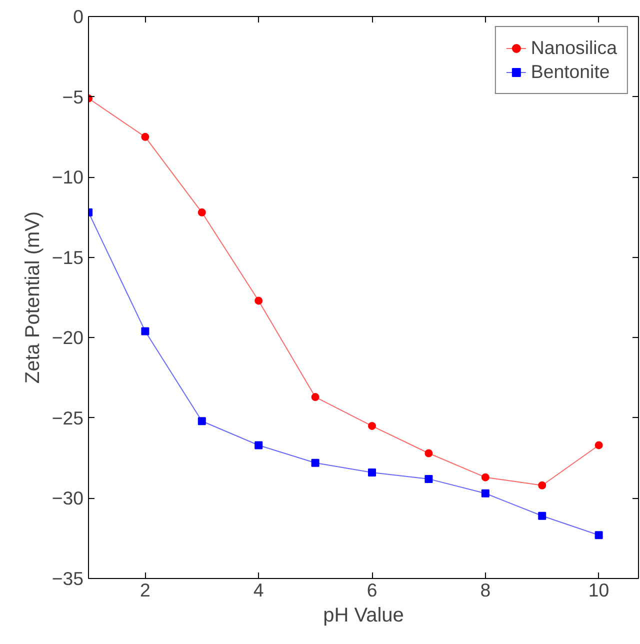 This screenshot has height=644, width=640. Describe the element at coordinates (485, 590) in the screenshot. I see `x-tick-label: 8` at that location.